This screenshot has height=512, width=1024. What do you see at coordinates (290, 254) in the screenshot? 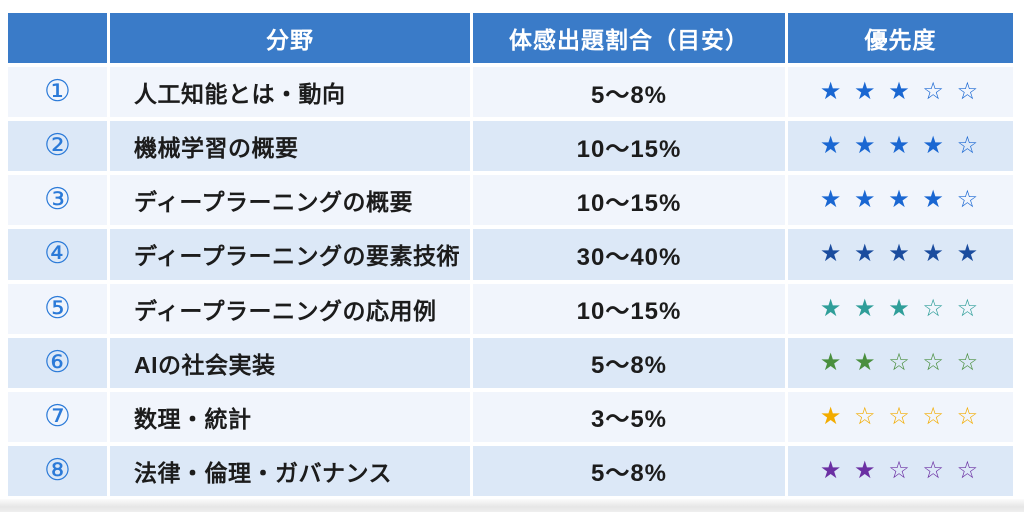
I see `field-cell: ディープラーニングの要素技術` at bounding box center [290, 254].